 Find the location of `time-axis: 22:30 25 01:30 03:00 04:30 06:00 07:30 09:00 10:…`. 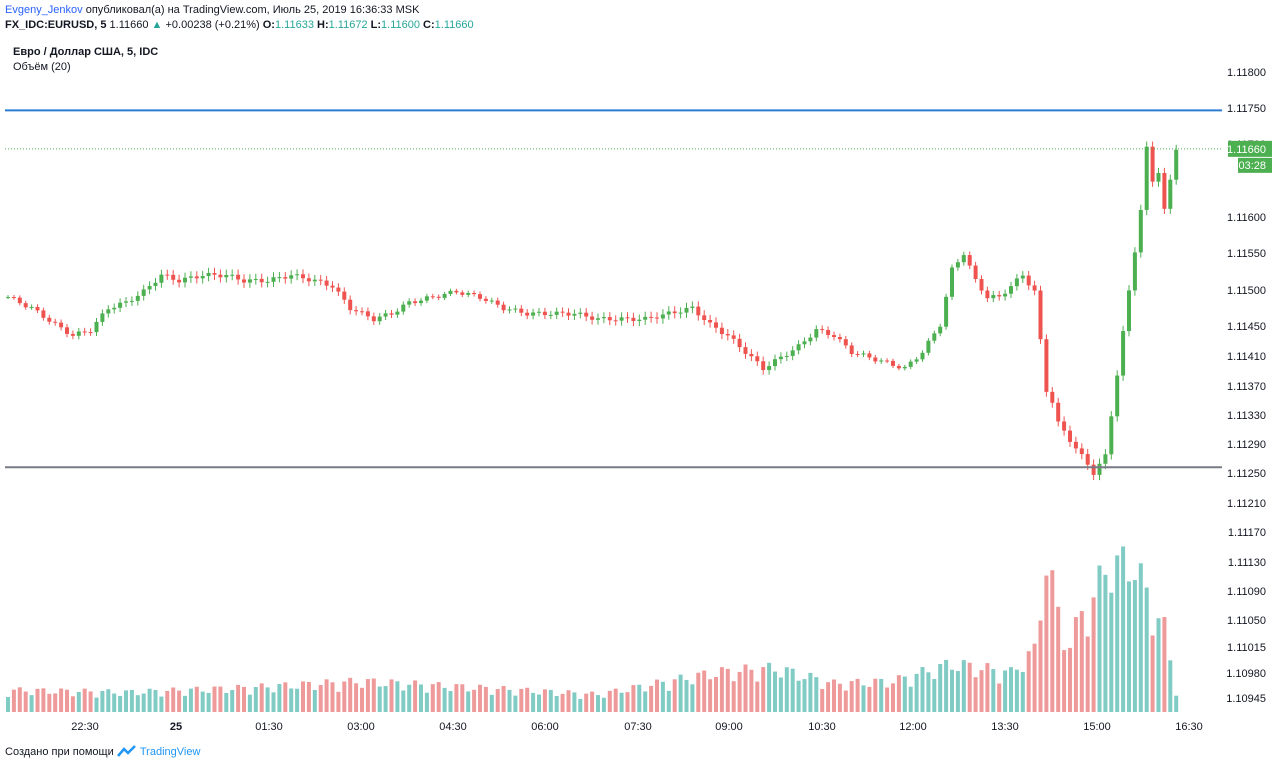

time-axis: 22:30 25 01:30 03:00 04:30 06:00 07:30 09:00 10:… is located at coordinates (637, 727).